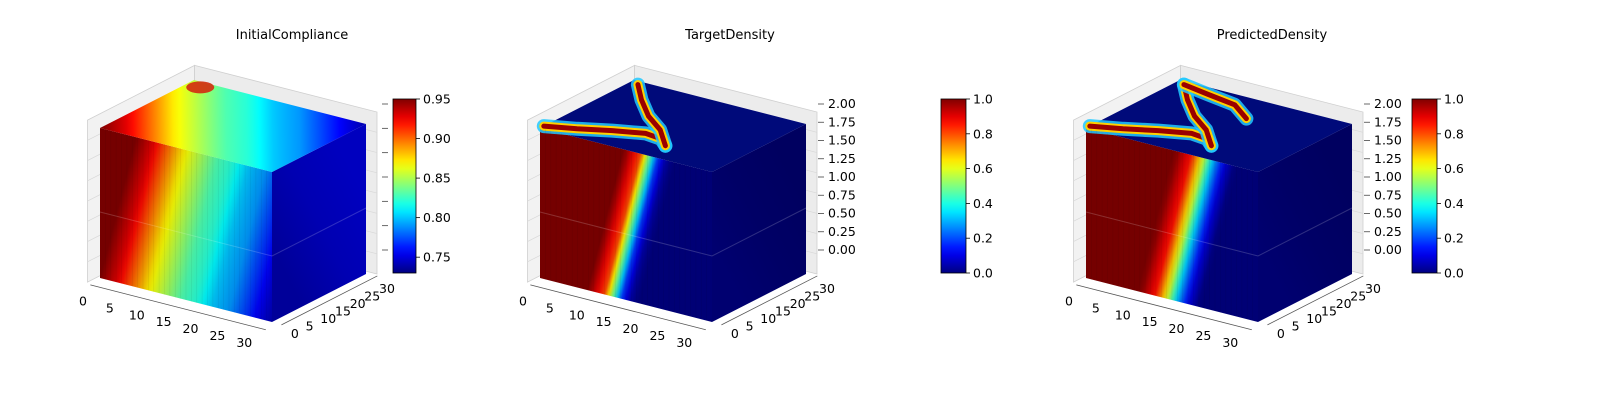 This screenshot has width=1600, height=400. Describe the element at coordinates (421, 183) in the screenshot. I see `colorbar: 0.75 0.80 0.85 0.90 0.95` at that location.